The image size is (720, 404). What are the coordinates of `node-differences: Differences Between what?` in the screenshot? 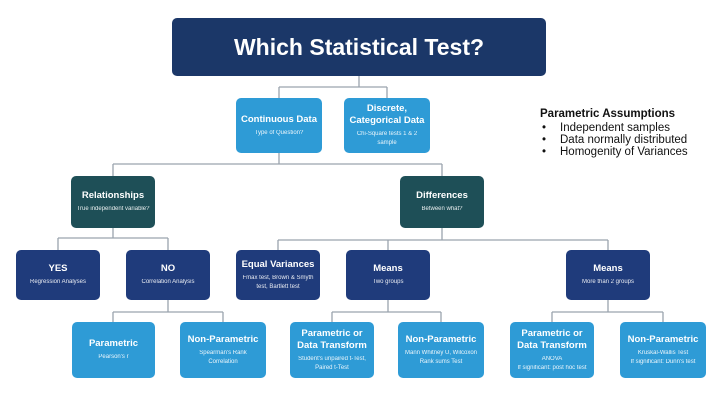 It's located at (442, 202).